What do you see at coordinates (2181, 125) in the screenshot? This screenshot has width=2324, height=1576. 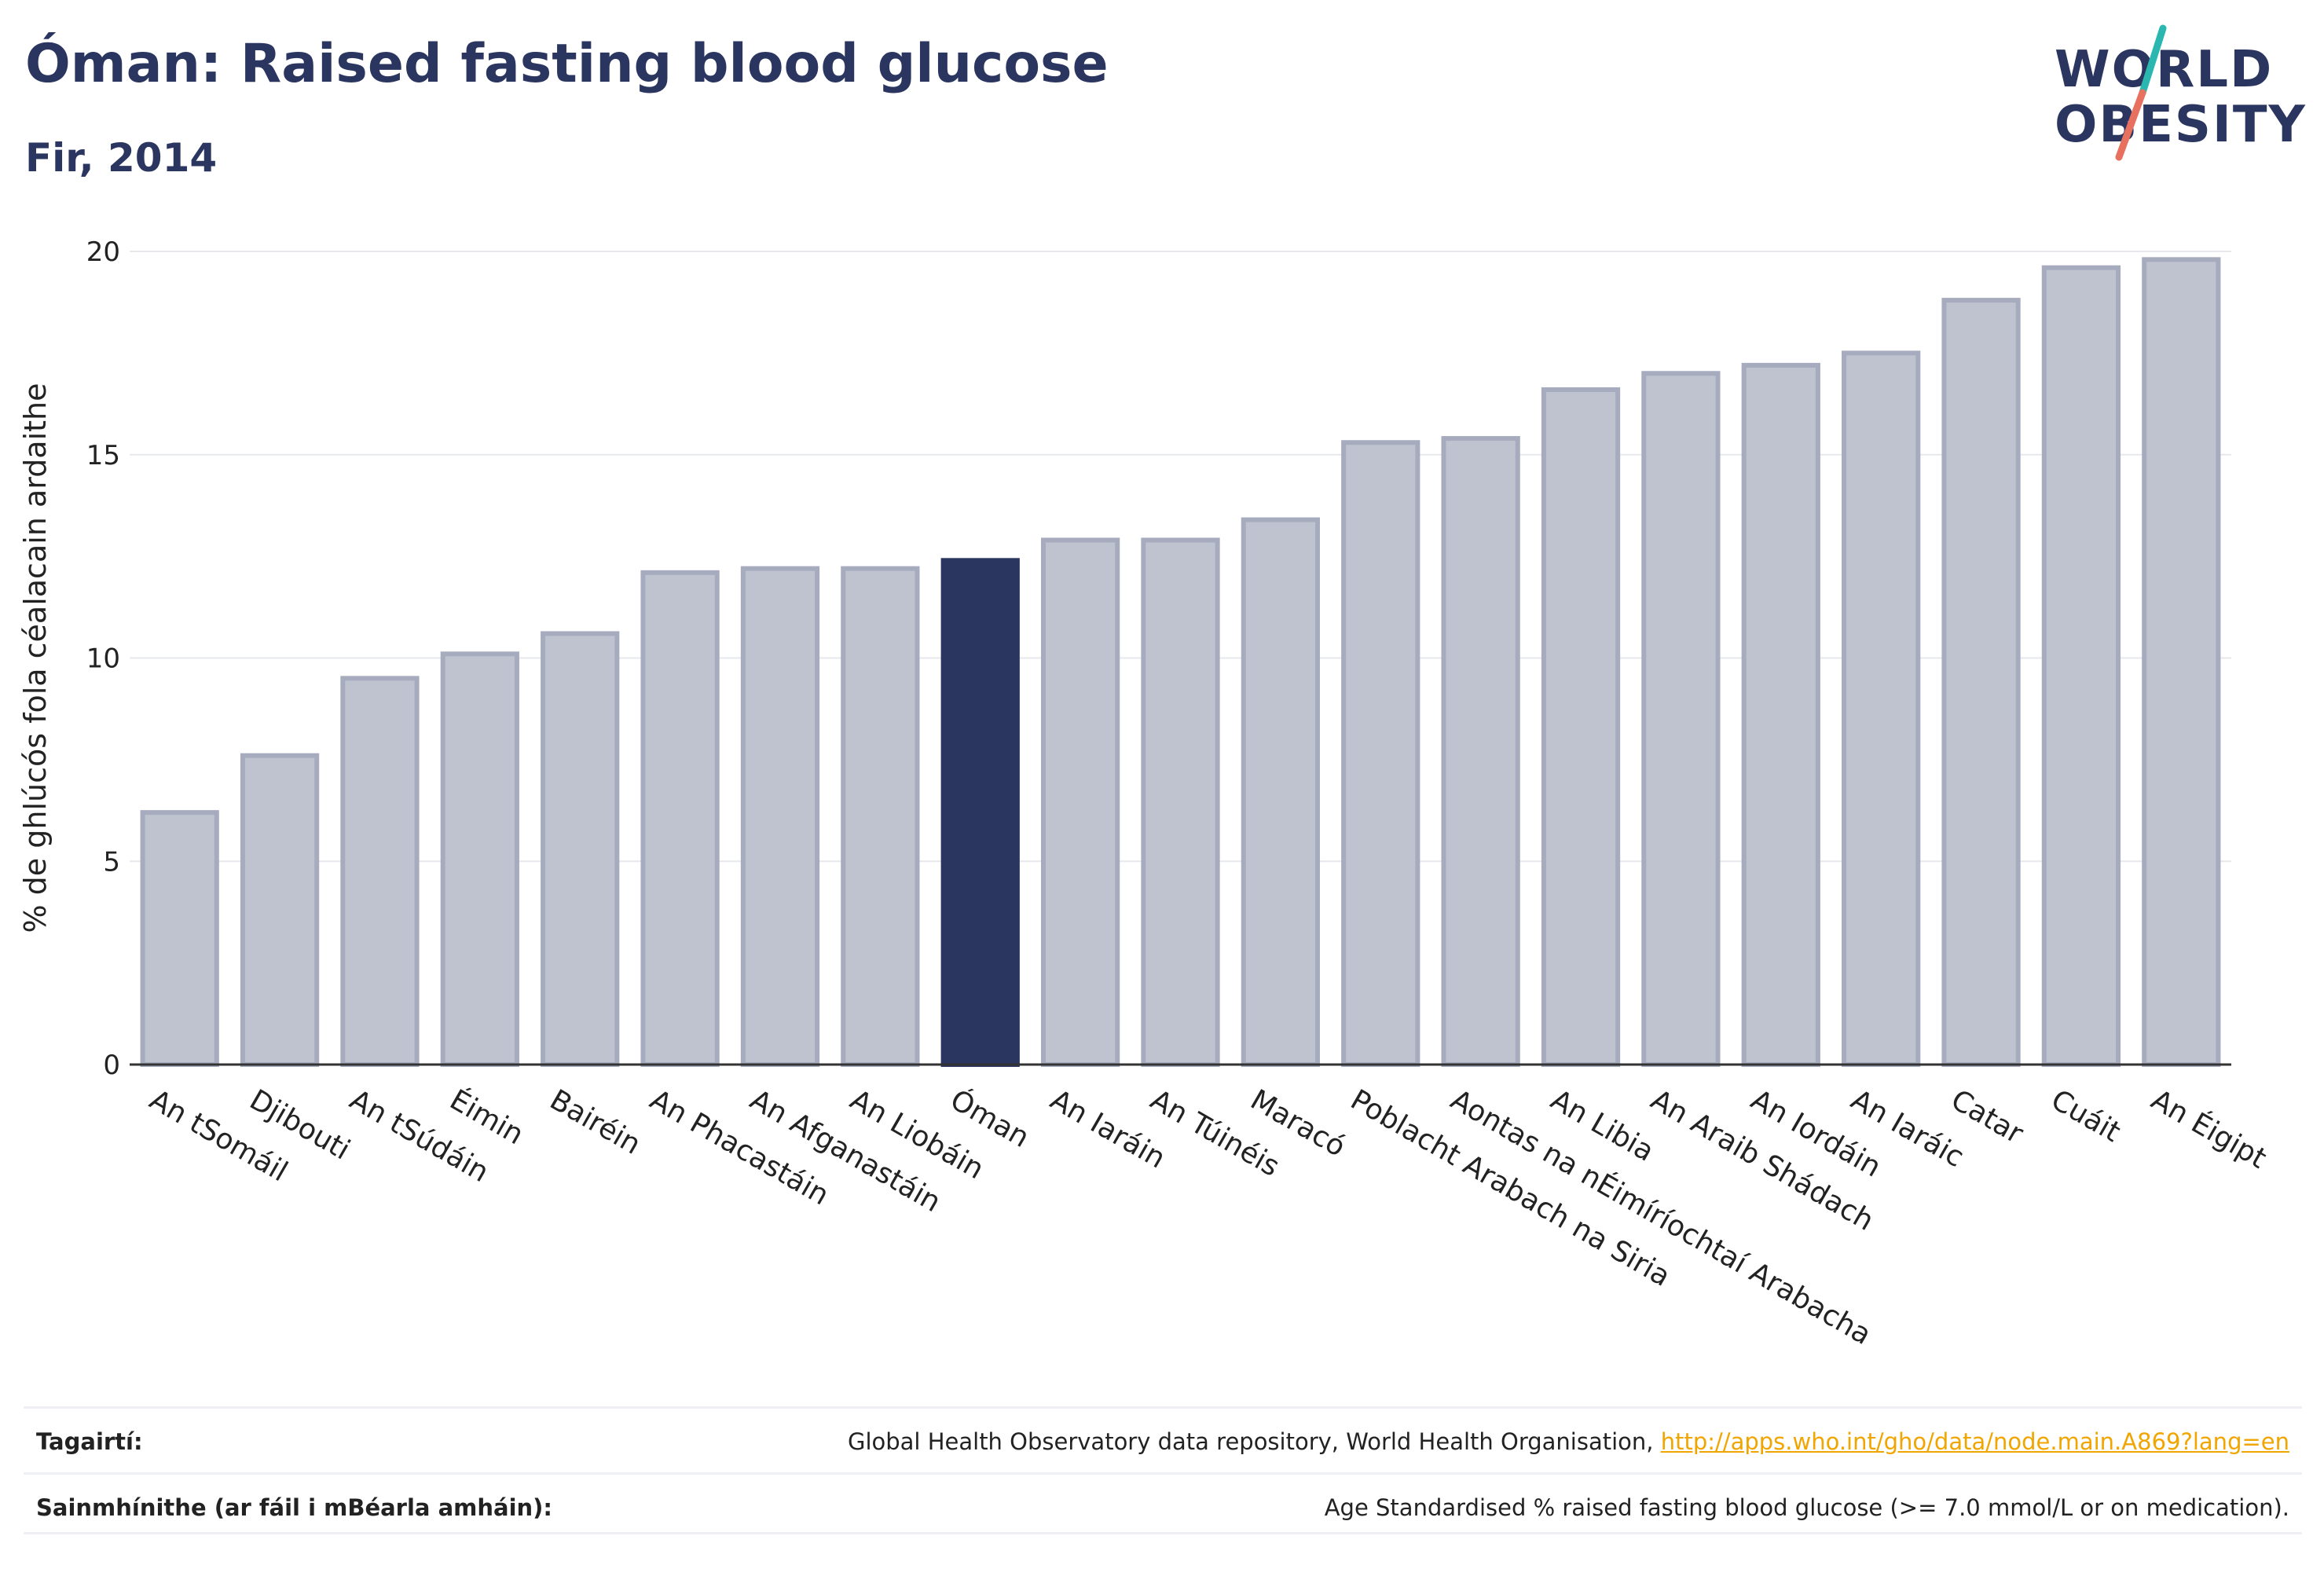 I see `logo-line-2: OBESITY` at bounding box center [2181, 125].